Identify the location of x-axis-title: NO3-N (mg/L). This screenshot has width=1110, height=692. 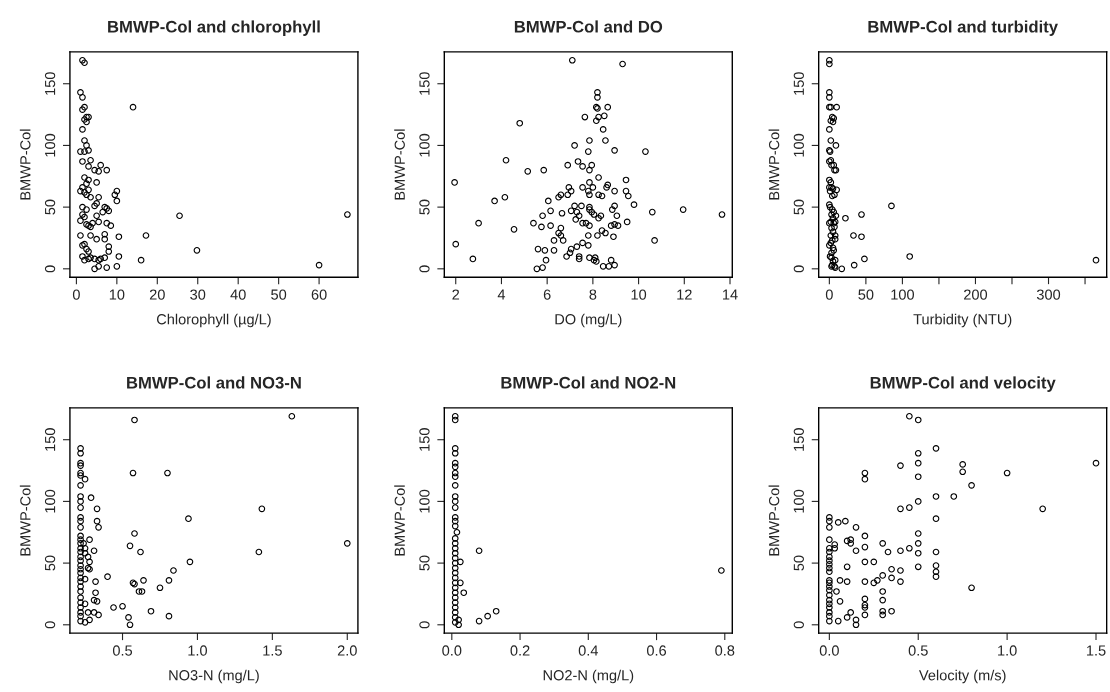
(214, 676).